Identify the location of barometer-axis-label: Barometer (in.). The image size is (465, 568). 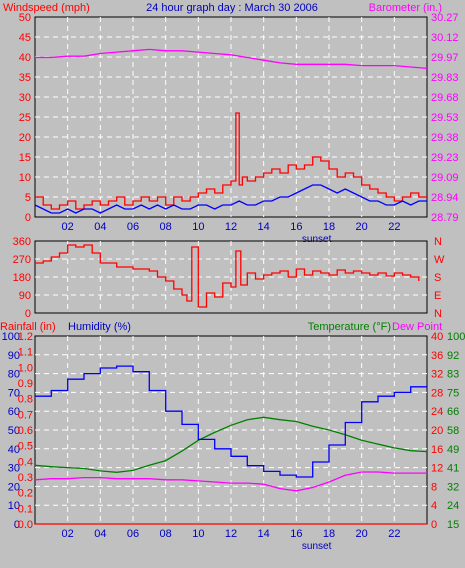
(405, 8).